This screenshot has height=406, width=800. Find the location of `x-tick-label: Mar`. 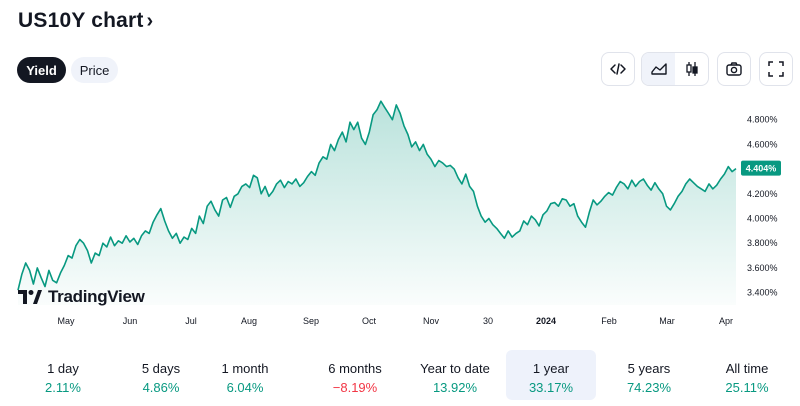

x-tick-label: Mar is located at coordinates (667, 321).